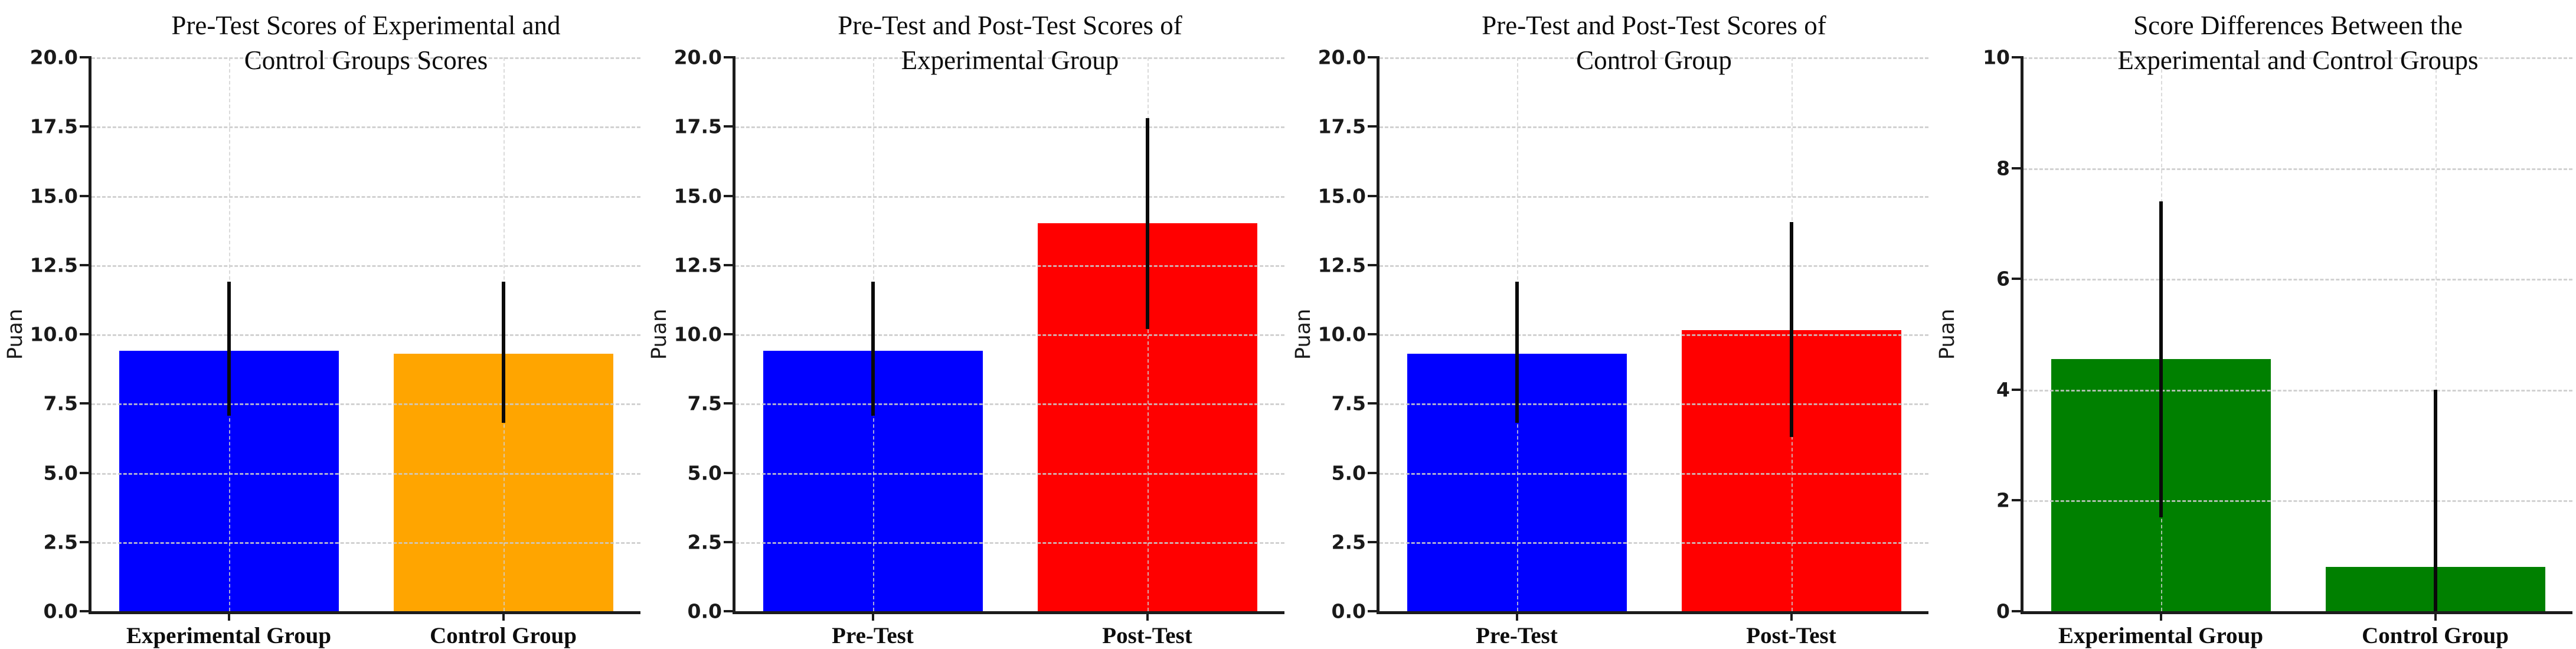  What do you see at coordinates (2003, 279) in the screenshot?
I see `y-tick-label: 6` at bounding box center [2003, 279].